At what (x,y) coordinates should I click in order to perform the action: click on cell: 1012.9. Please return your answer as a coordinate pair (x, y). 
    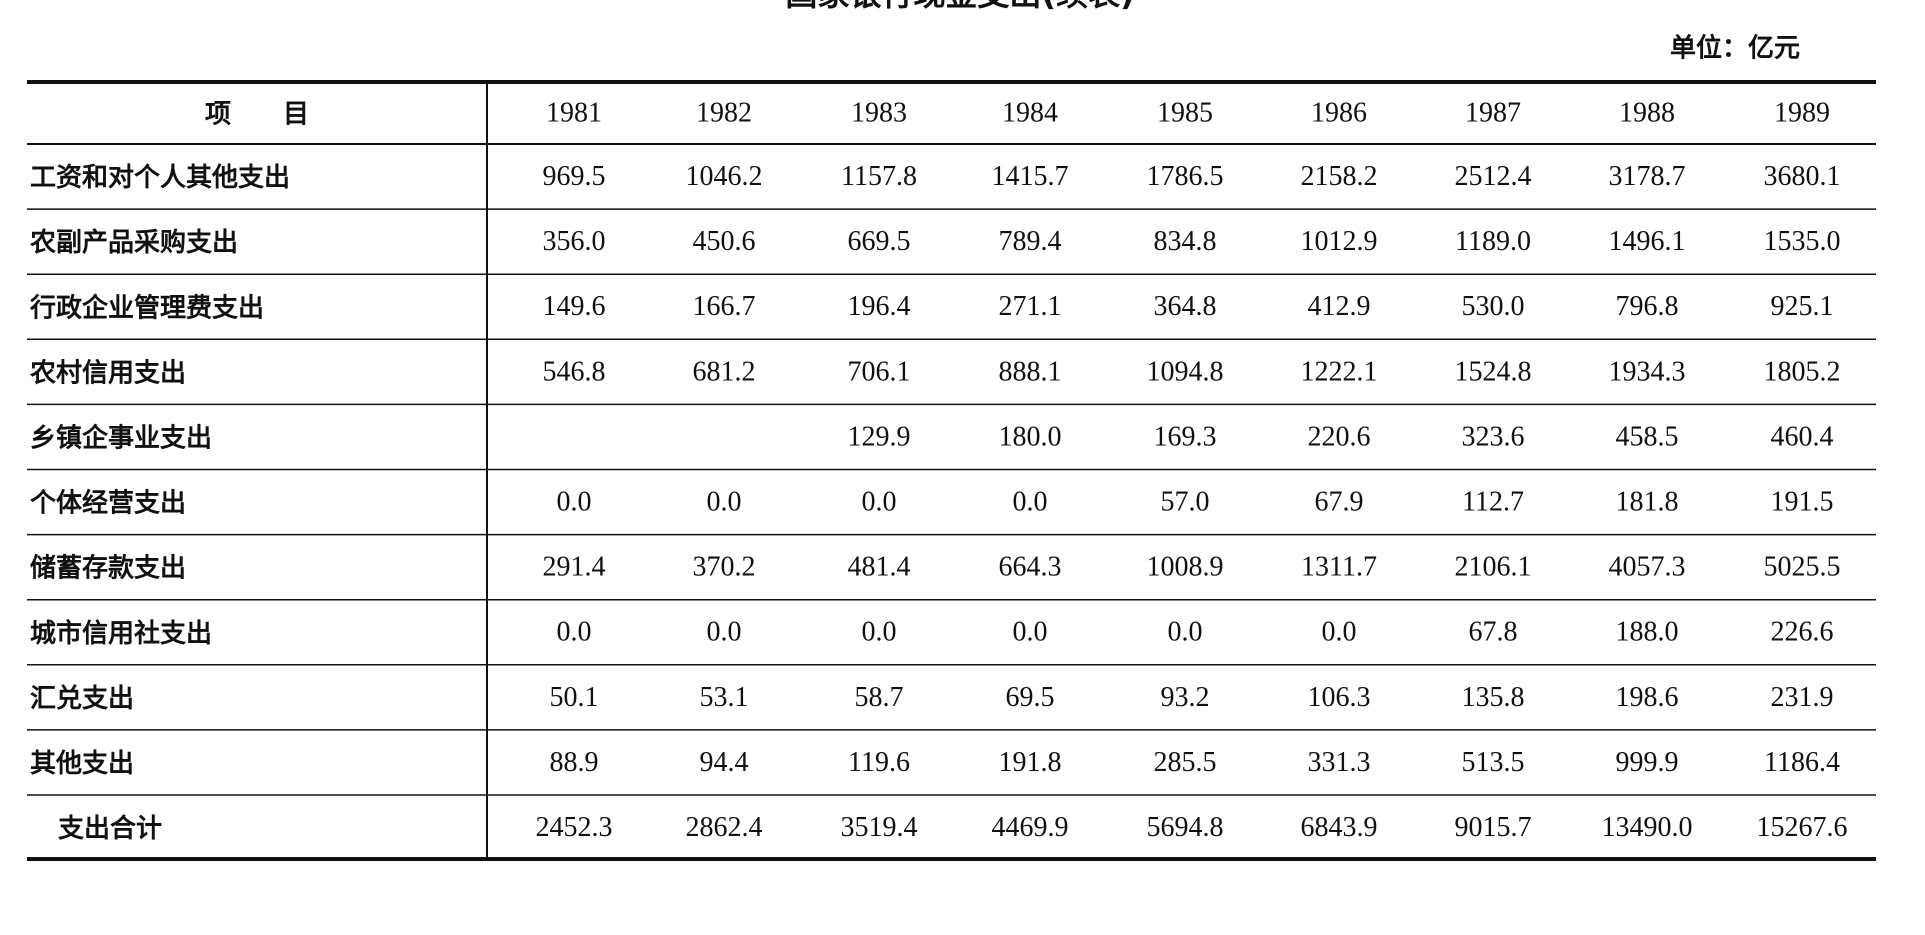
    Looking at the image, I should click on (1339, 241).